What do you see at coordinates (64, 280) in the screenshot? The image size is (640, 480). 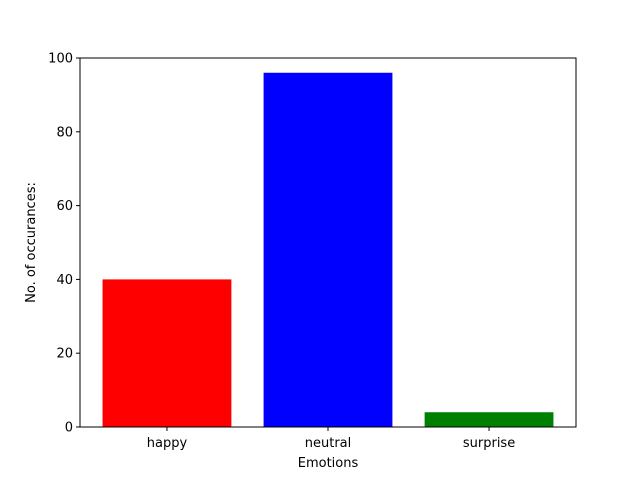 I see `y-tick-label: 40` at bounding box center [64, 280].